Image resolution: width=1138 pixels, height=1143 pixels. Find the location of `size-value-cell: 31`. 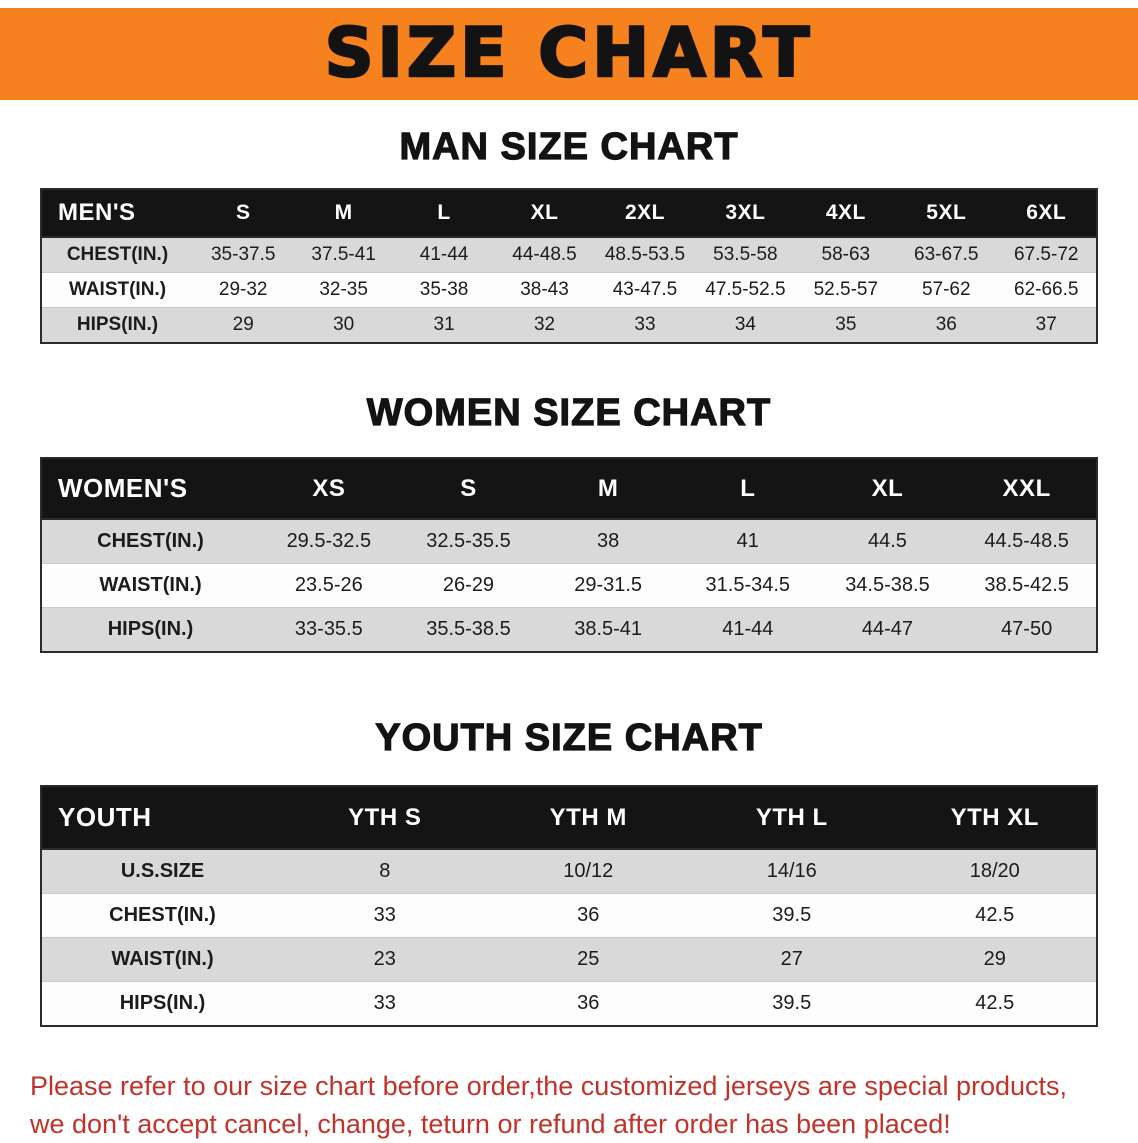

size-value-cell: 31 is located at coordinates (444, 324).